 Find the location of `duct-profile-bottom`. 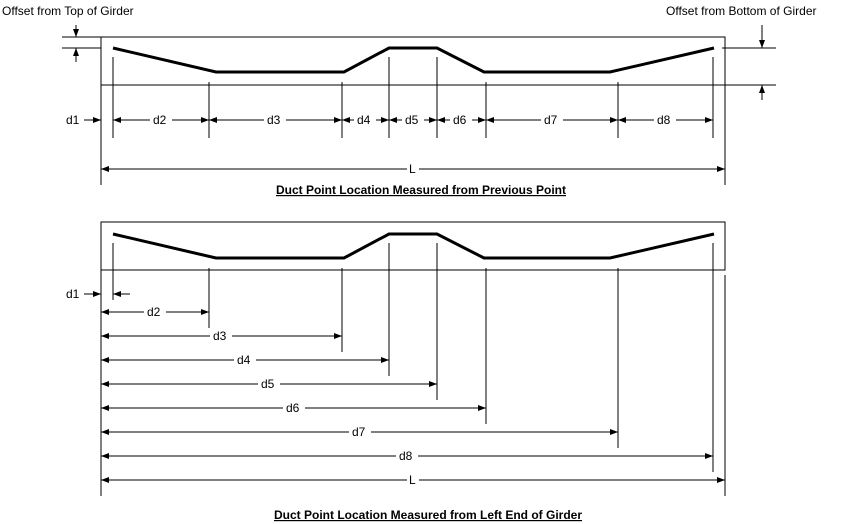

duct-profile-bottom is located at coordinates (413, 246).